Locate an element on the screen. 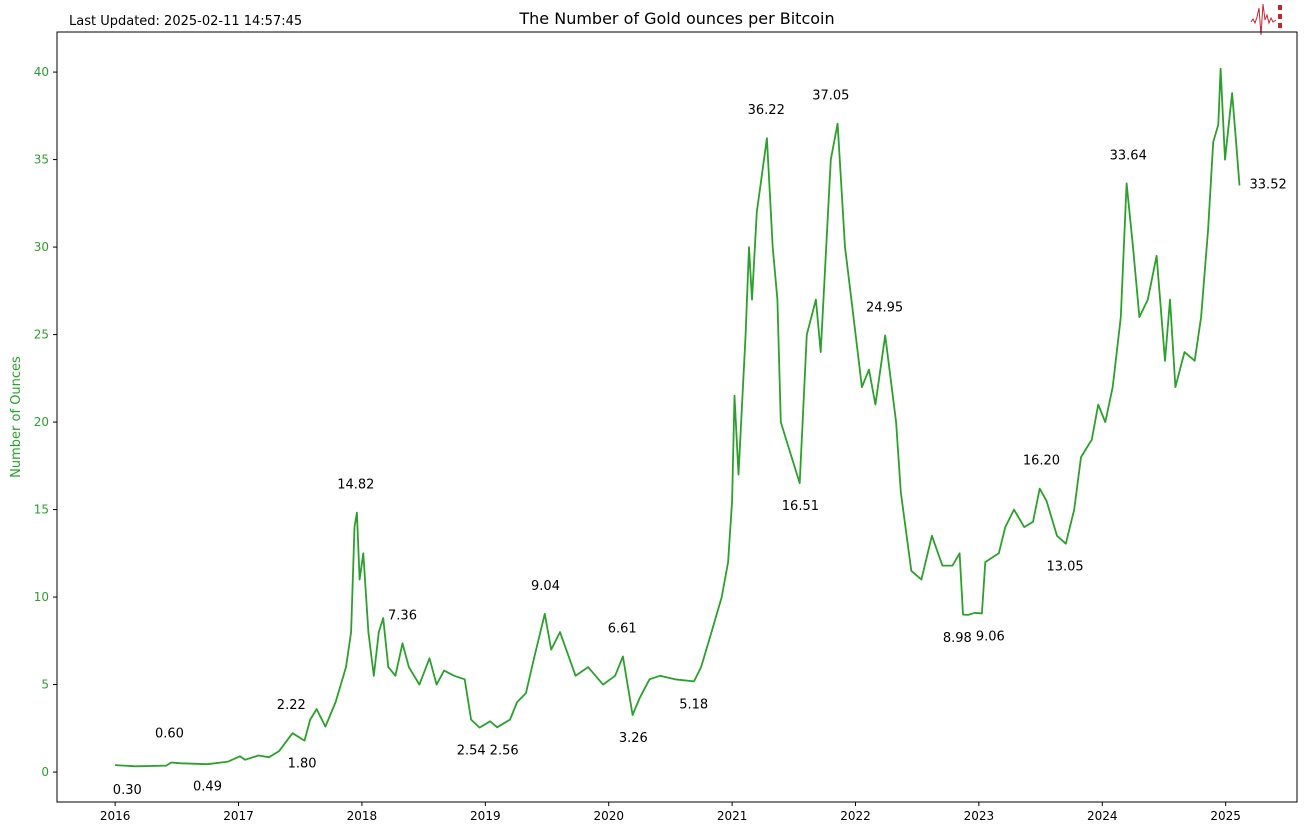 The image size is (1306, 836). x-tick-label: 2024 is located at coordinates (1102, 816).